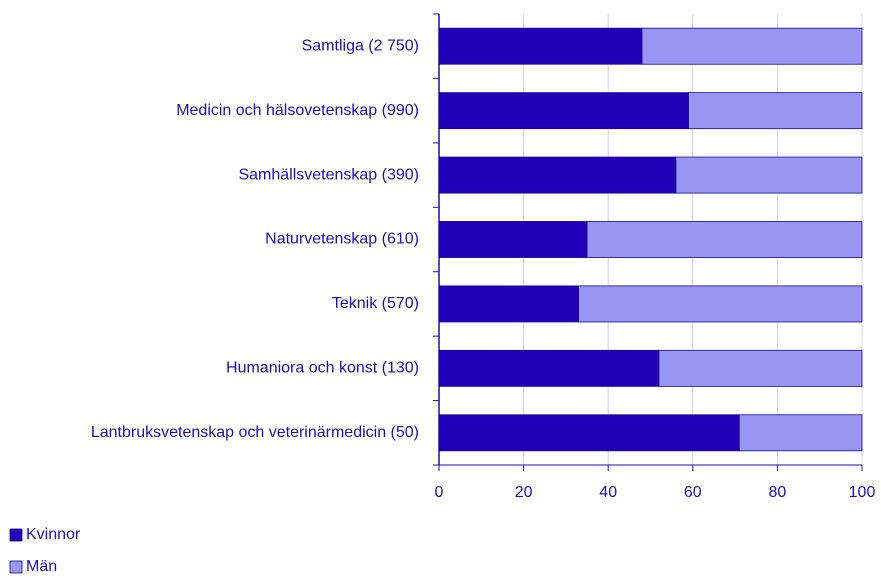 This screenshot has width=881, height=578. What do you see at coordinates (322, 368) in the screenshot?
I see `y-tick-label: Humaniora och konst (130)` at bounding box center [322, 368].